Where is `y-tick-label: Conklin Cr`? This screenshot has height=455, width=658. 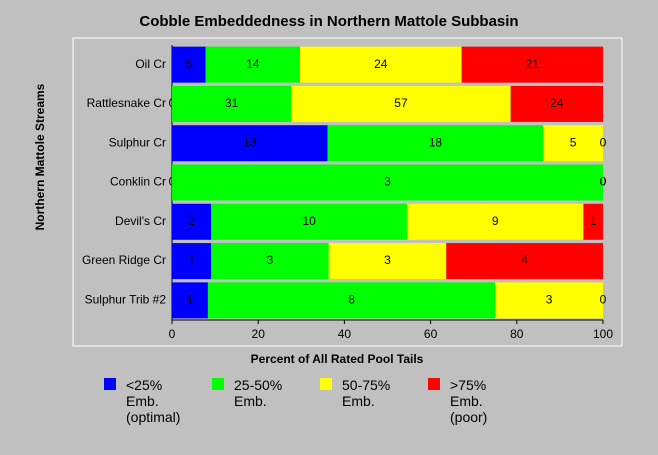
y-tick-label: Conklin Cr is located at coordinates (138, 182).